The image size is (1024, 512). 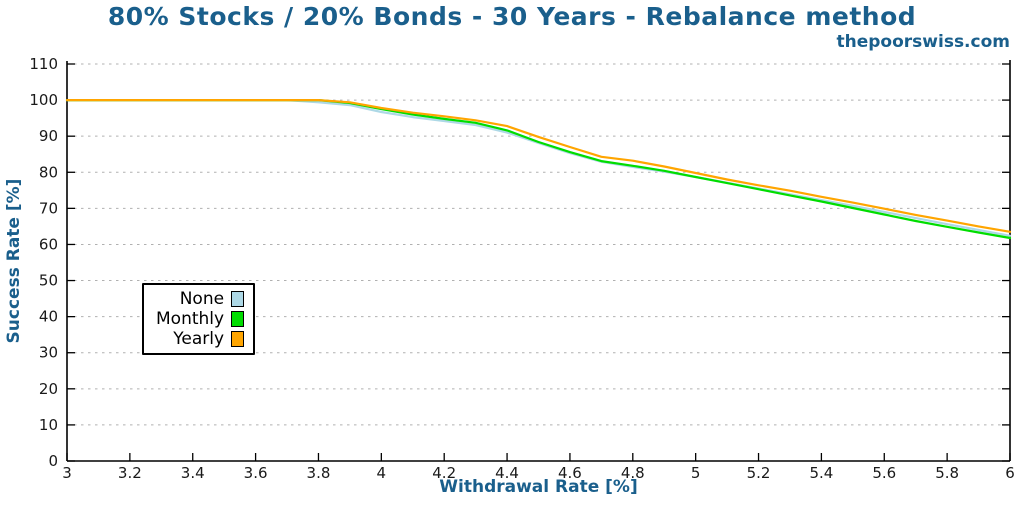 I want to click on x-tick-label: 3.2, so click(x=130, y=473).